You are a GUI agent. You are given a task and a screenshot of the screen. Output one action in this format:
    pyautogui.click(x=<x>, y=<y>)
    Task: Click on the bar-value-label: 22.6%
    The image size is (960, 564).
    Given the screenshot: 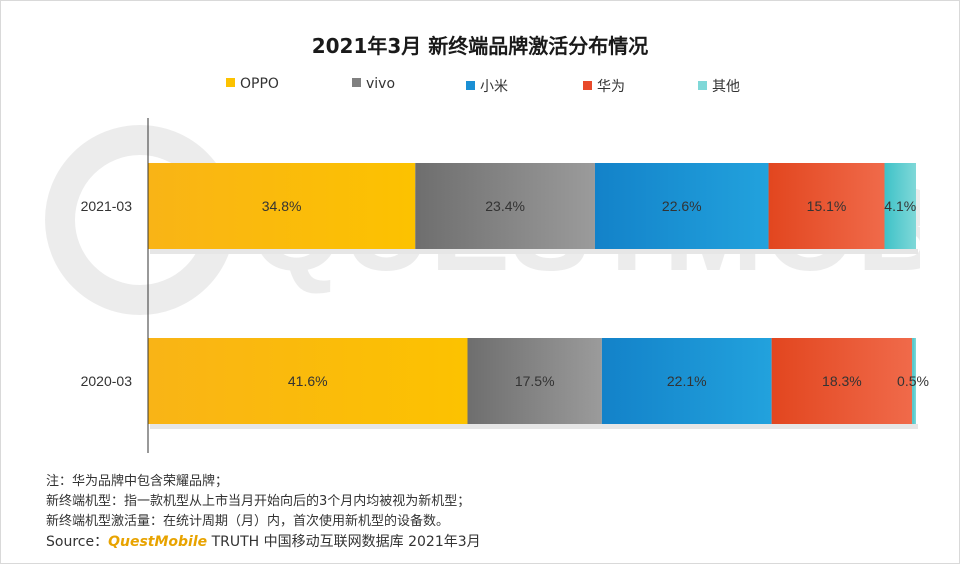 What is the action you would take?
    pyautogui.click(x=682, y=206)
    